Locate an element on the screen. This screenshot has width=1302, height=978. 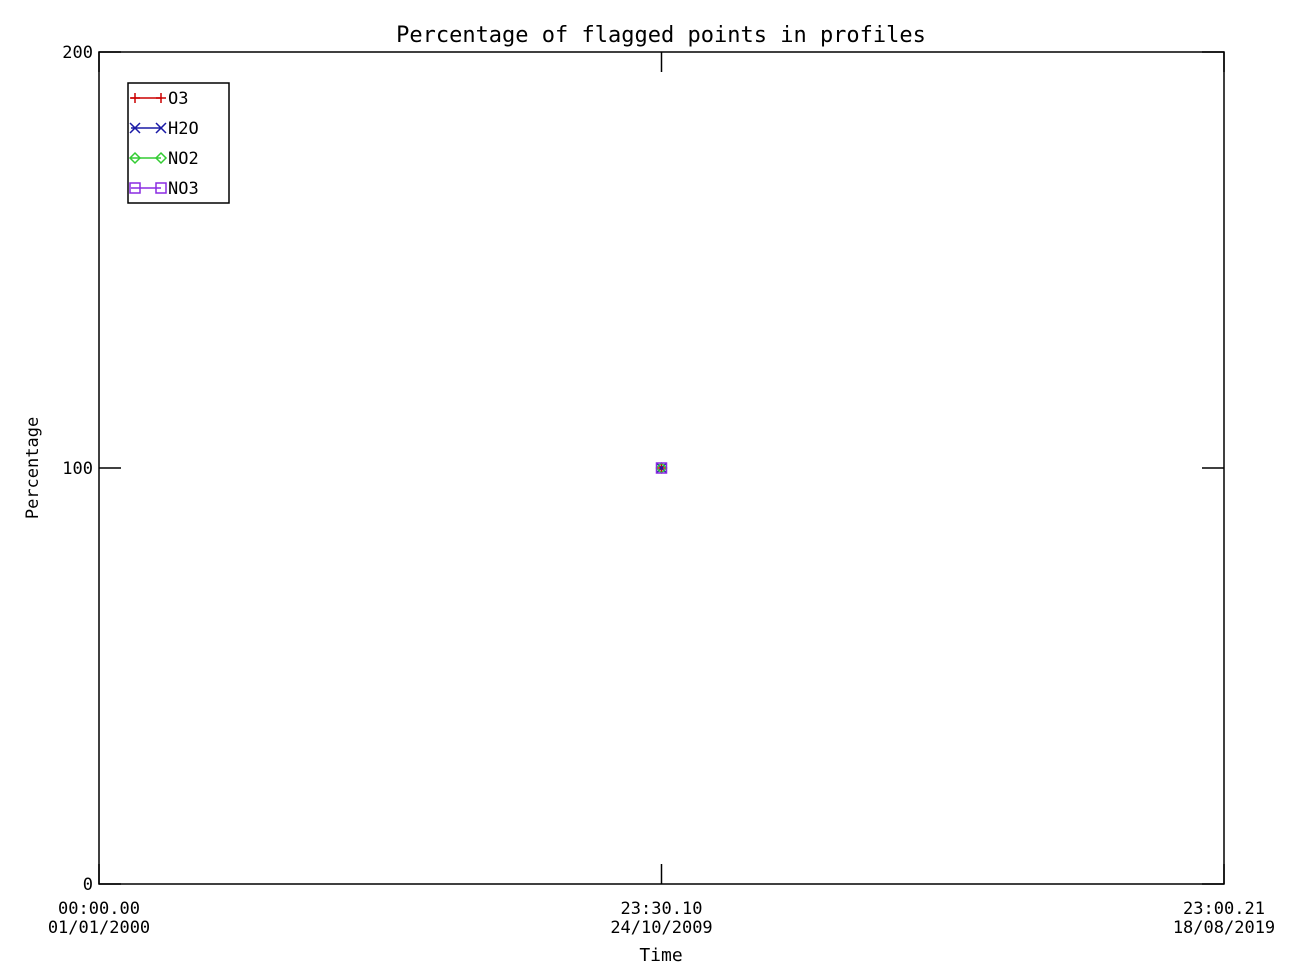
legend-box is located at coordinates (178, 143).